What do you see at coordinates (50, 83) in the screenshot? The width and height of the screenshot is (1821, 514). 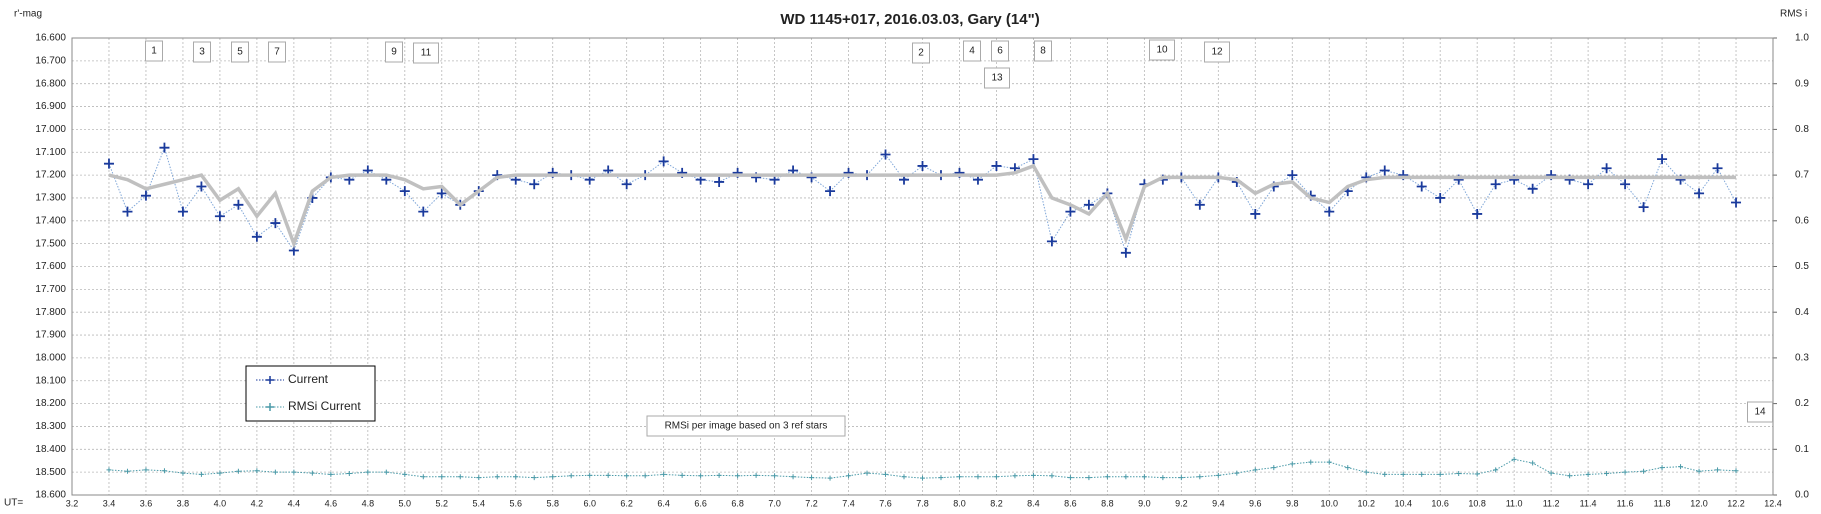 I see `y-tick-label: 16.800` at bounding box center [50, 83].